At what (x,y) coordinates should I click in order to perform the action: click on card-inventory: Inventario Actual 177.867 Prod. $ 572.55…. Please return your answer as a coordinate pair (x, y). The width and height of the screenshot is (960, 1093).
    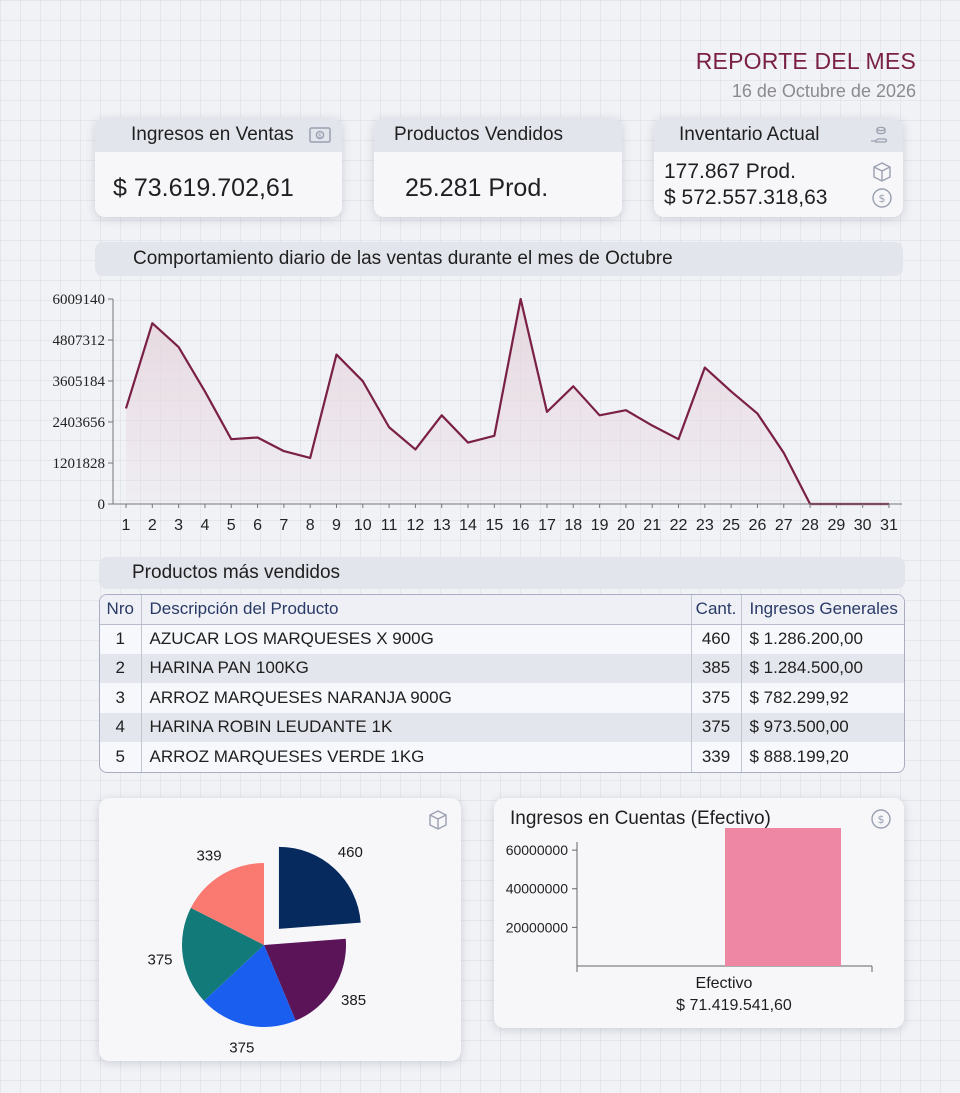
    Looking at the image, I should click on (778, 167).